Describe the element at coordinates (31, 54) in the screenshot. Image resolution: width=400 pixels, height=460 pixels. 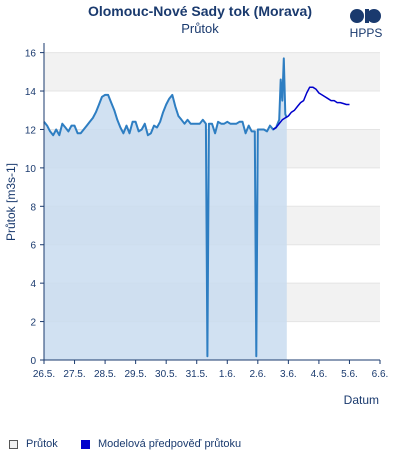
I see `y-tick-label: 16` at that location.